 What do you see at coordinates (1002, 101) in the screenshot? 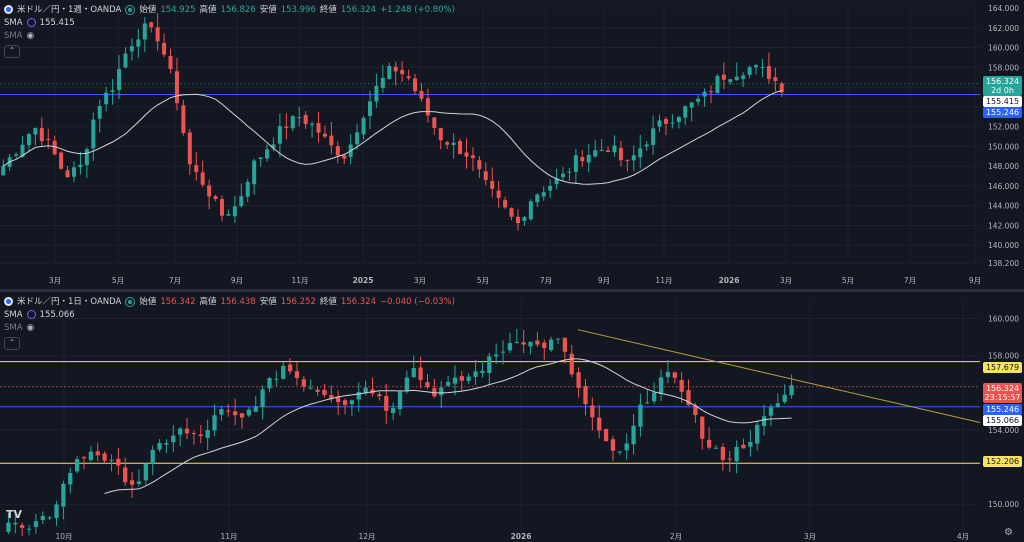
I see `sma-price-tag: 155.415` at bounding box center [1002, 101].